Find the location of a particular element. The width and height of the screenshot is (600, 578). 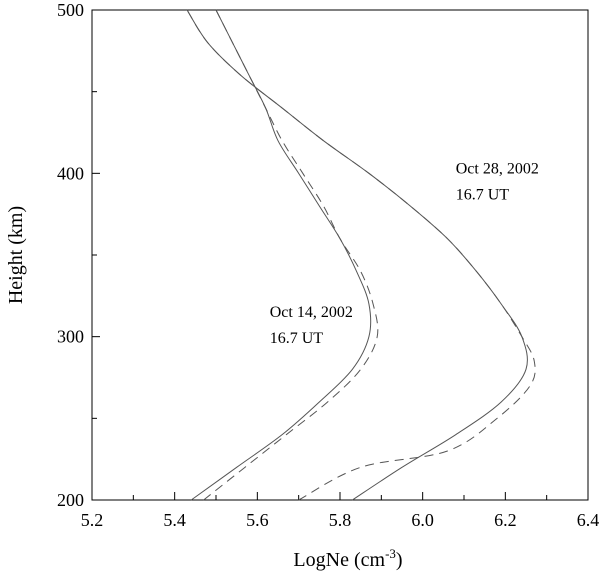

y-axis-title: Height (km) is located at coordinates (16, 255).